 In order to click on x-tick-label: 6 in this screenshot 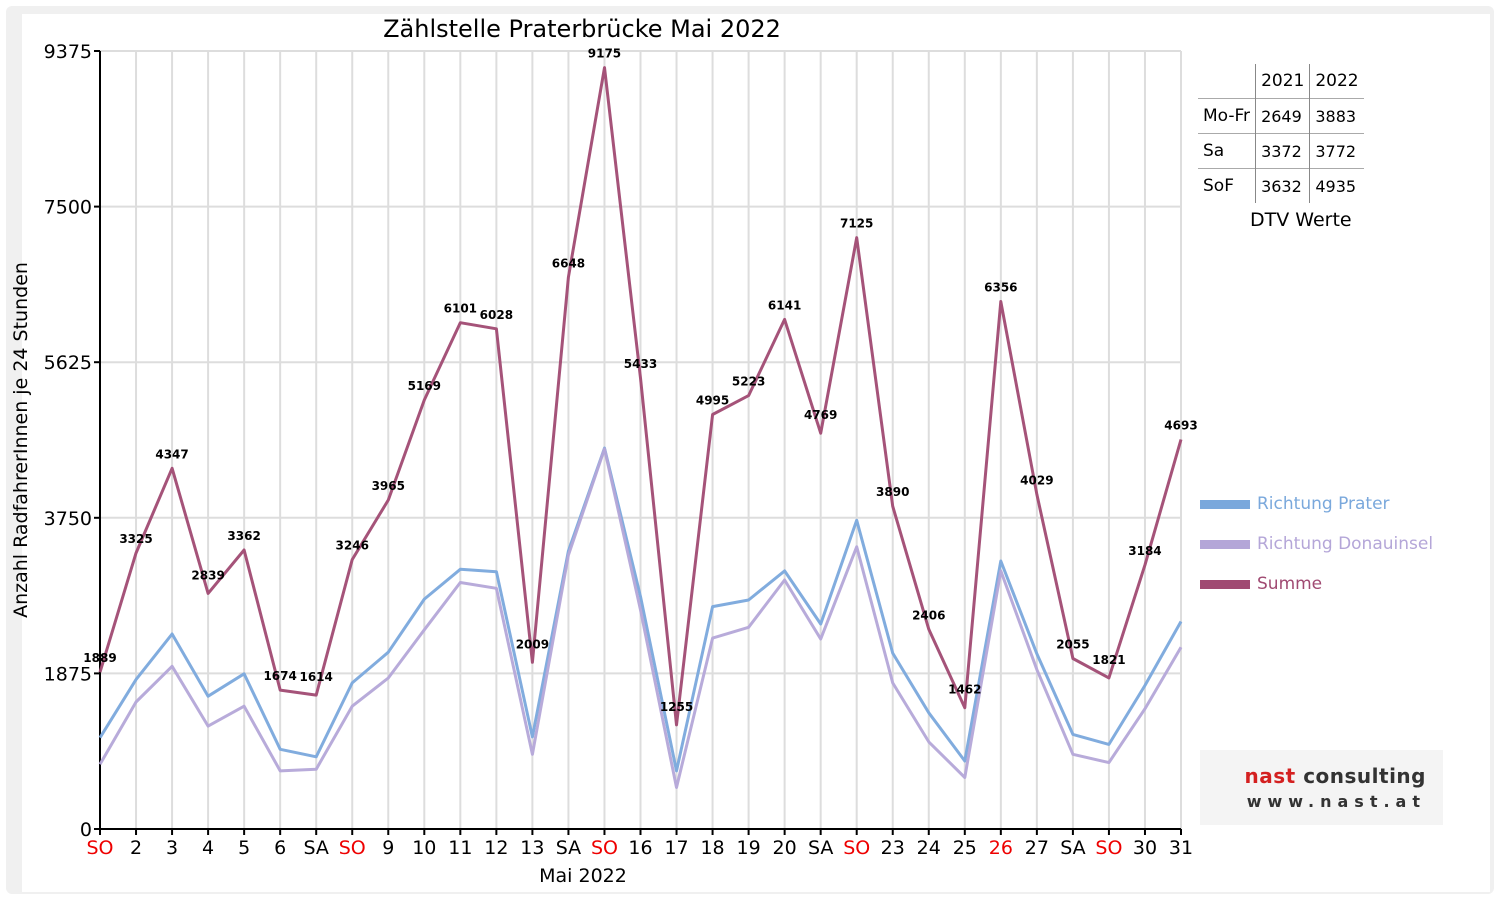, I will do `click(280, 848)`.